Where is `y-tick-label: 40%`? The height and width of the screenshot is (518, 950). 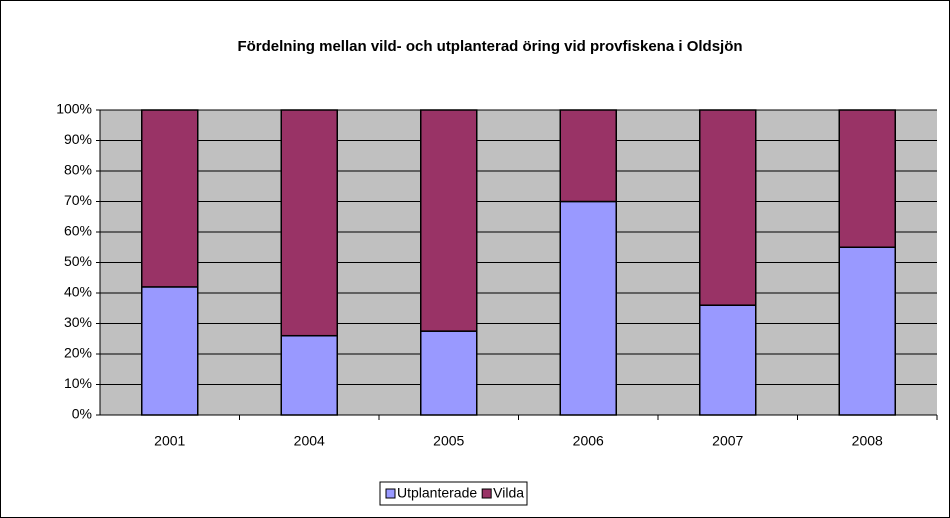 y-tick-label: 40% is located at coordinates (78, 292).